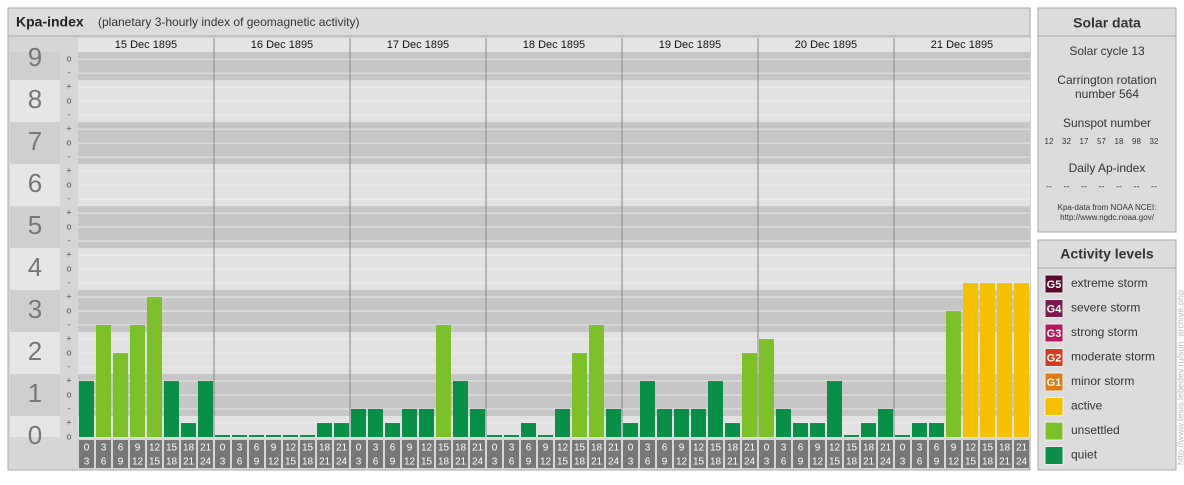  Describe the element at coordinates (1154, 141) in the screenshot. I see `sunspot-value: 32` at that location.